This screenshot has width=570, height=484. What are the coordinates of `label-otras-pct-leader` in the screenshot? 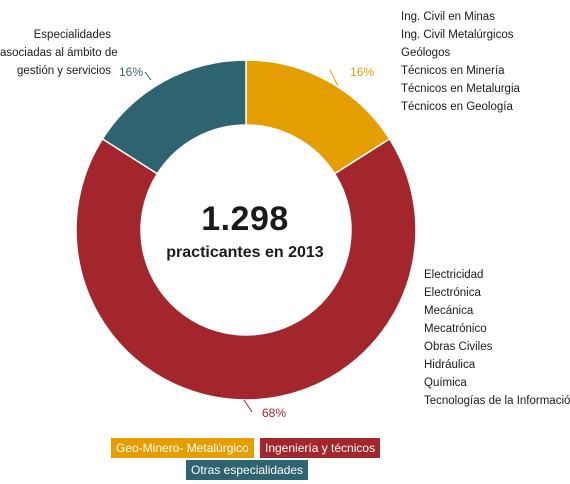 It's located at (148, 76).